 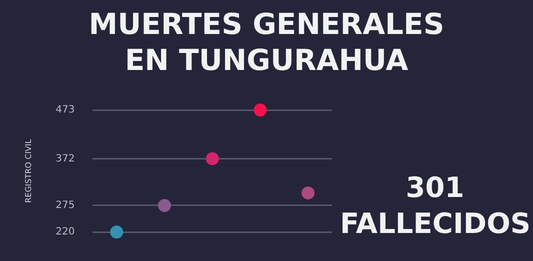 I want to click on y-axis-title: REGISTRO CIVIL, so click(x=28, y=170).